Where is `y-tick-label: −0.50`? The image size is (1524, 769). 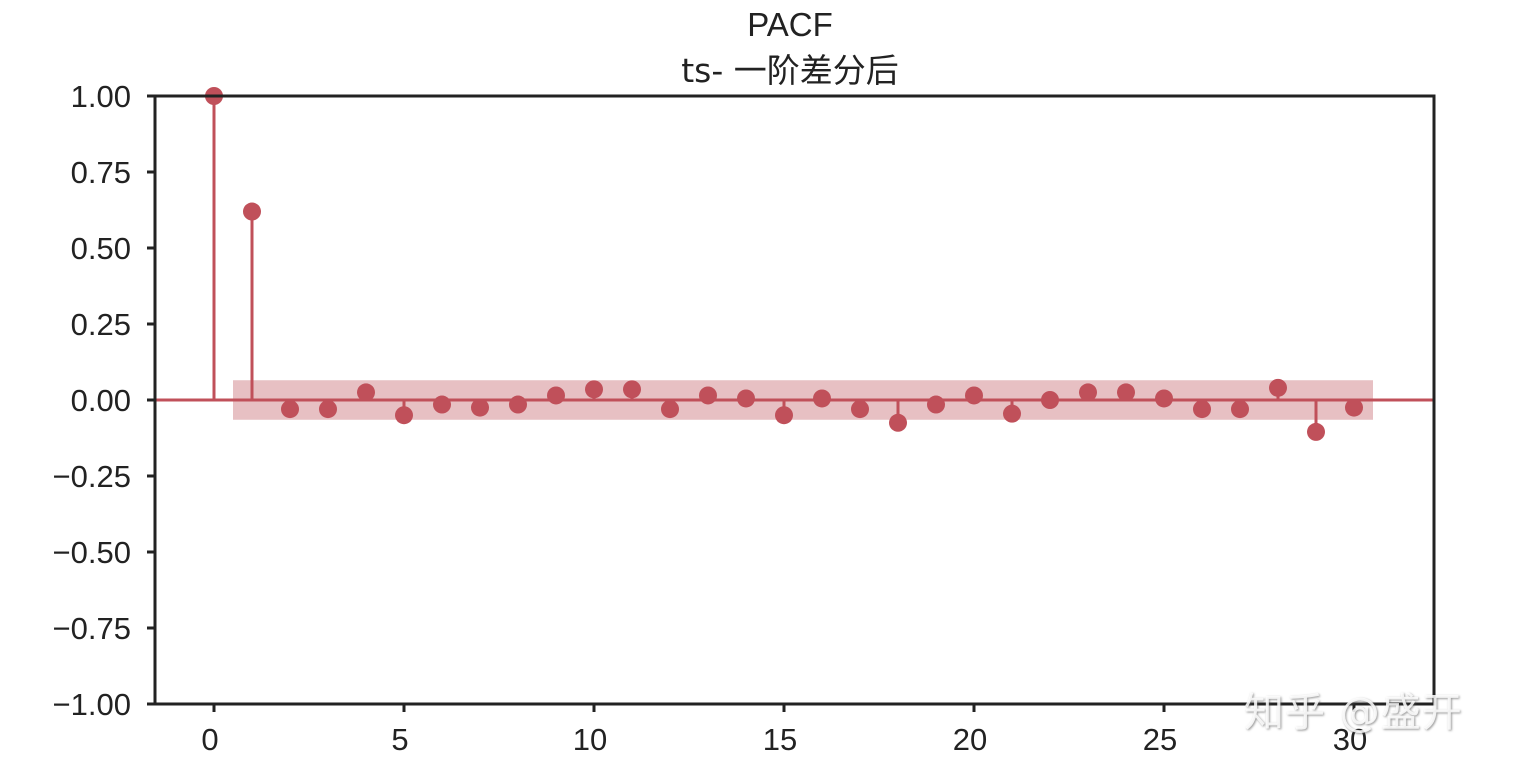 y-tick-label: −0.50 is located at coordinates (92, 552).